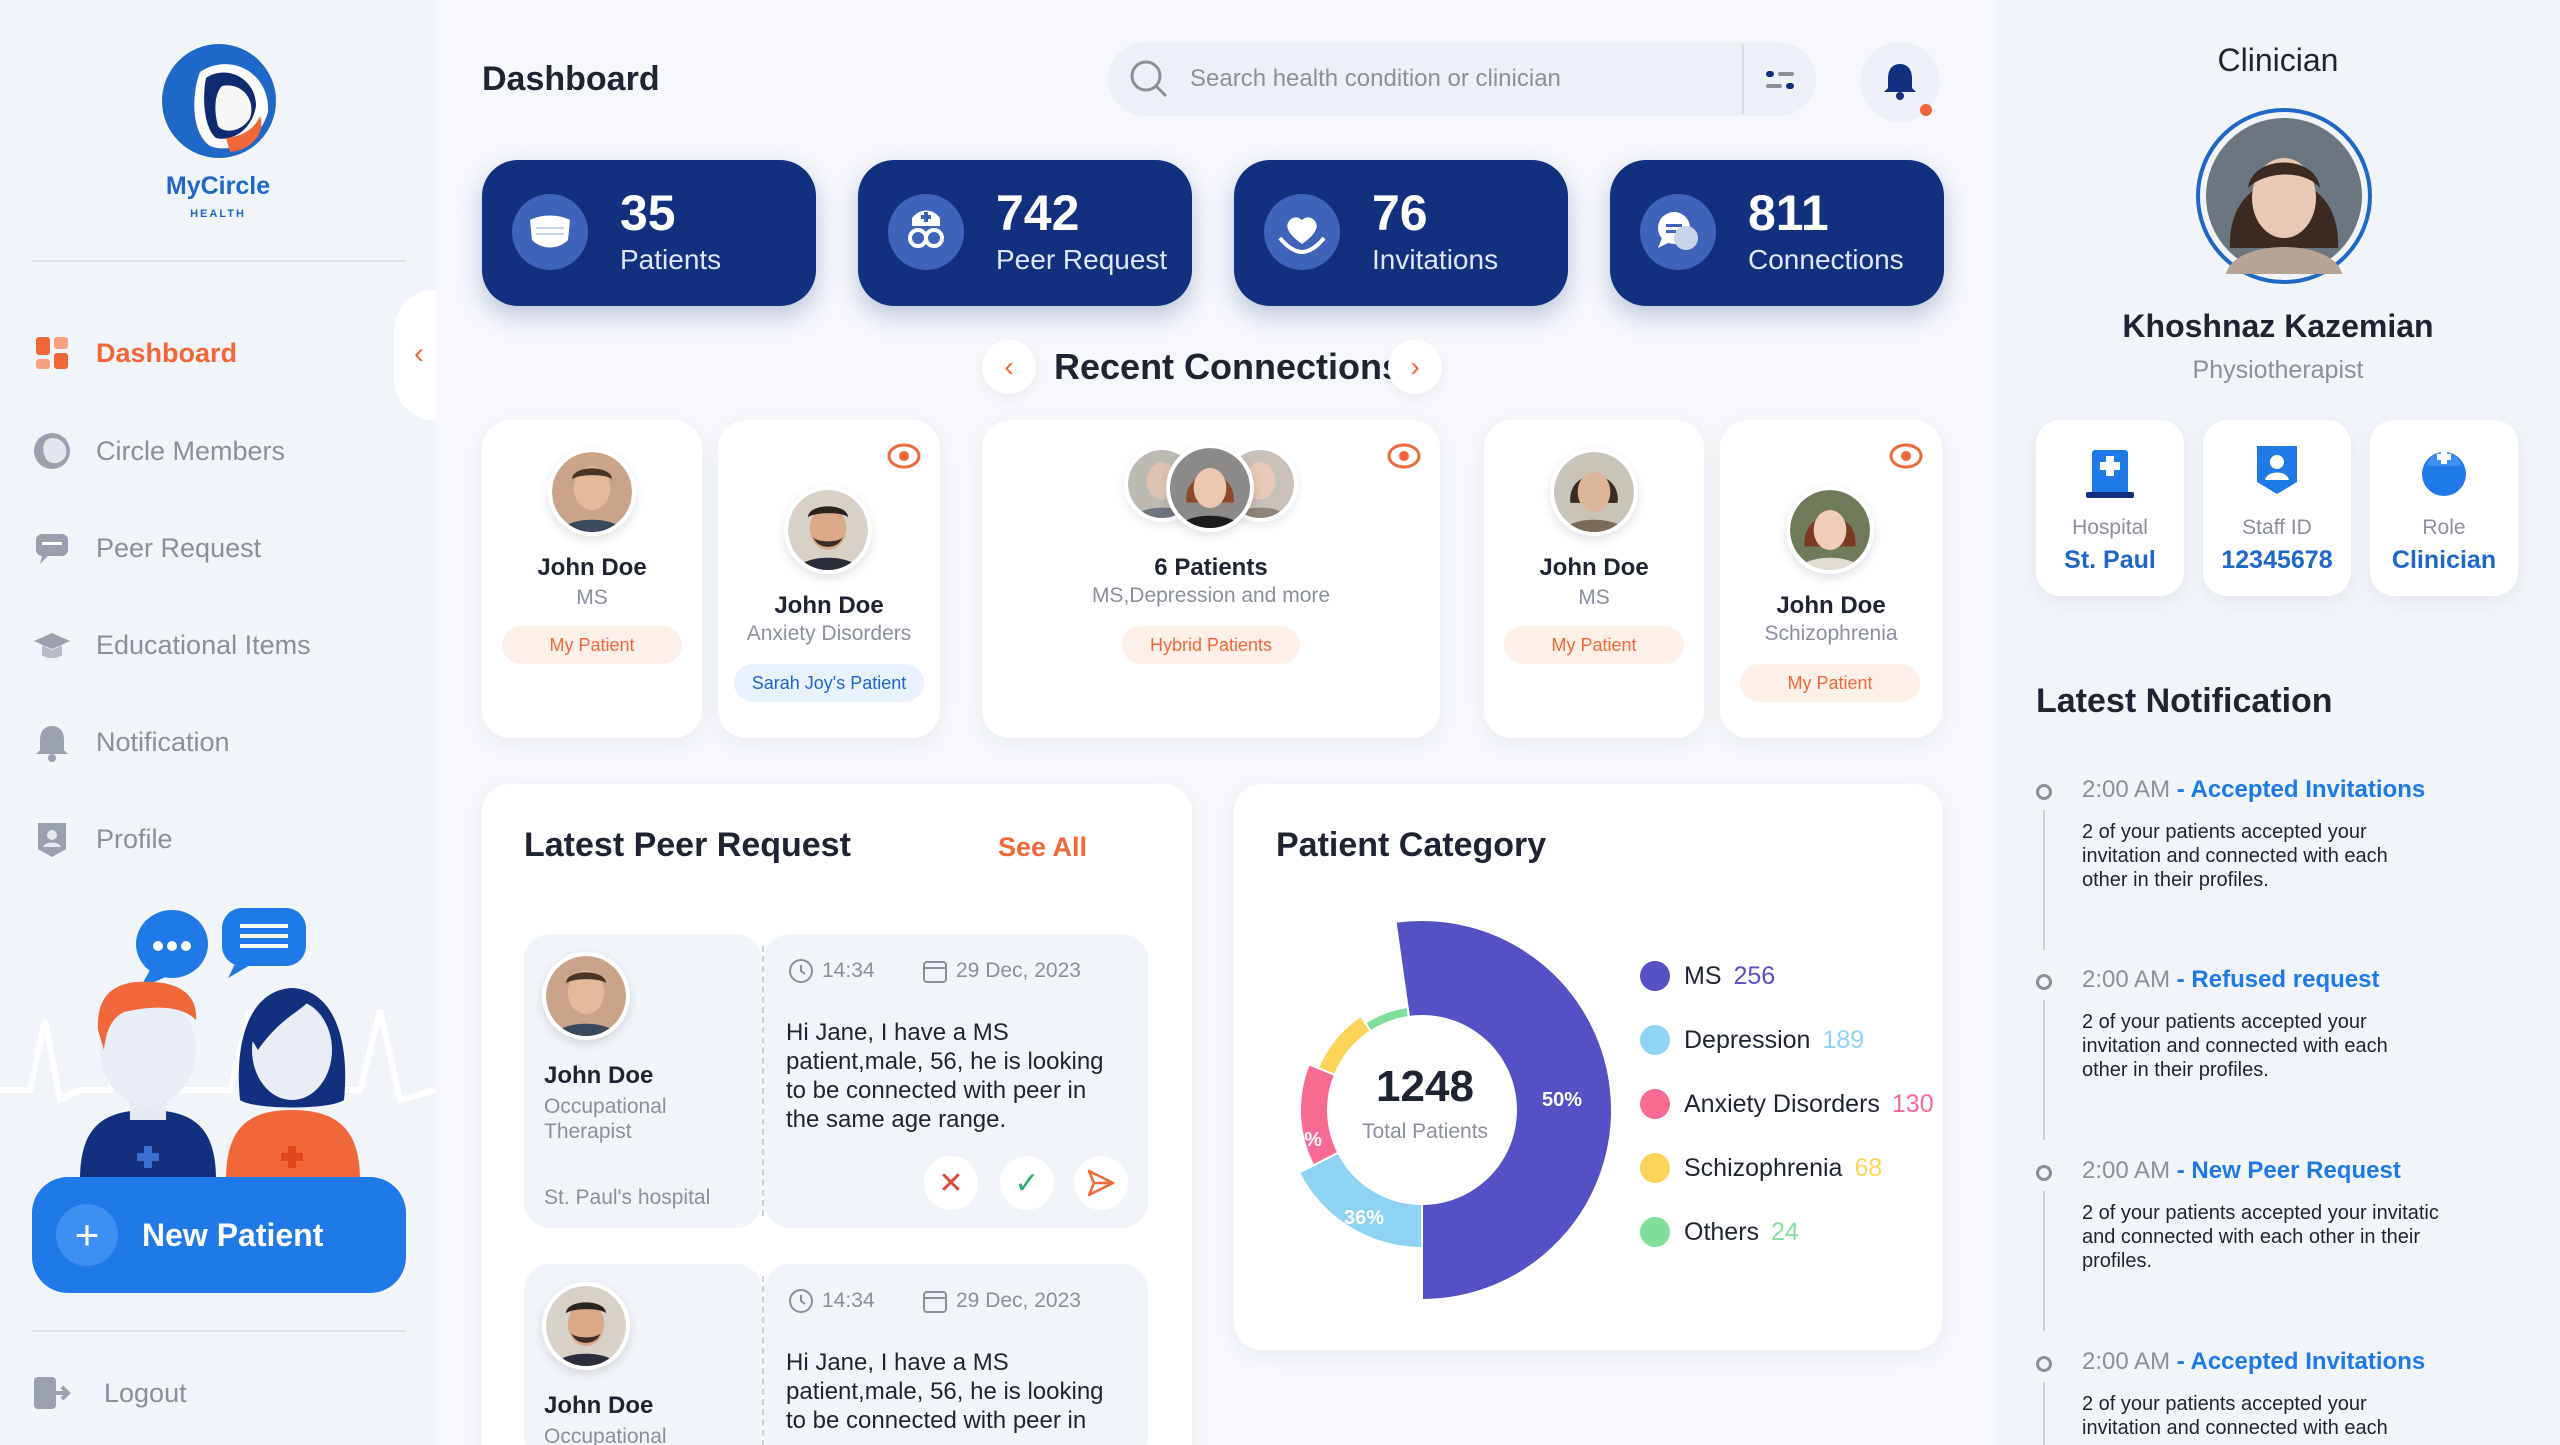 The image size is (2560, 1445). What do you see at coordinates (1360, 1200) in the screenshot?
I see `donut-slice-depression` at bounding box center [1360, 1200].